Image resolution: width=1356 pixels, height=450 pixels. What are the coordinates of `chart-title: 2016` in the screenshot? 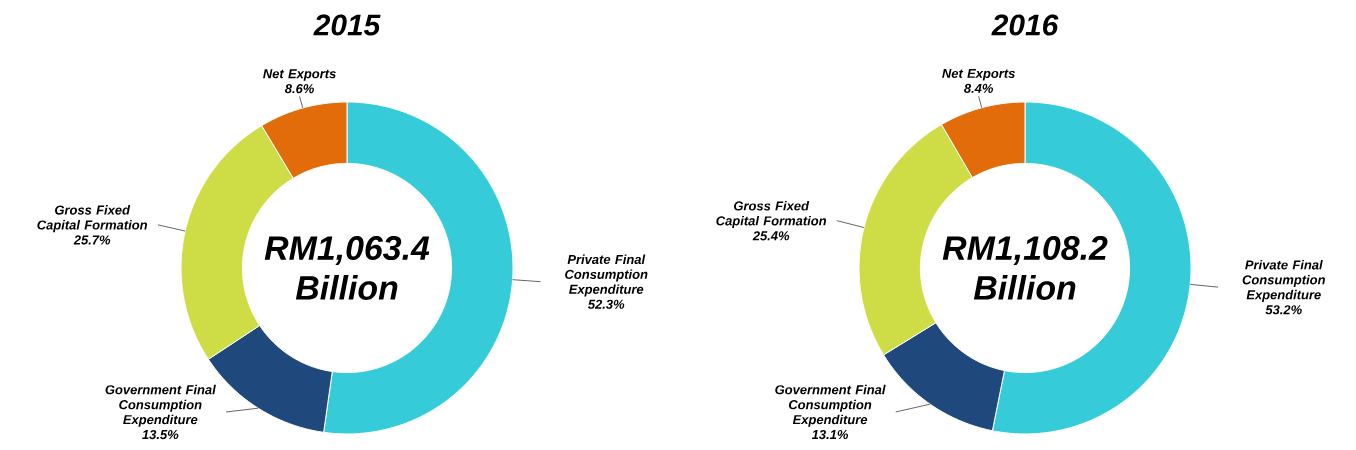 It's located at (1025, 25).